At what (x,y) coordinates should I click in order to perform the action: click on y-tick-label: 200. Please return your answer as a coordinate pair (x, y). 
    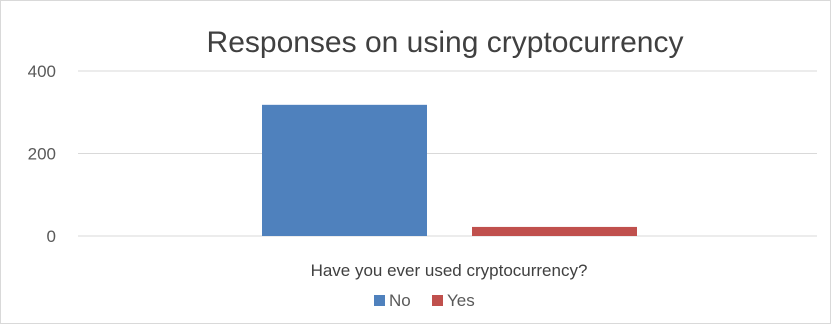
    Looking at the image, I should click on (42, 154).